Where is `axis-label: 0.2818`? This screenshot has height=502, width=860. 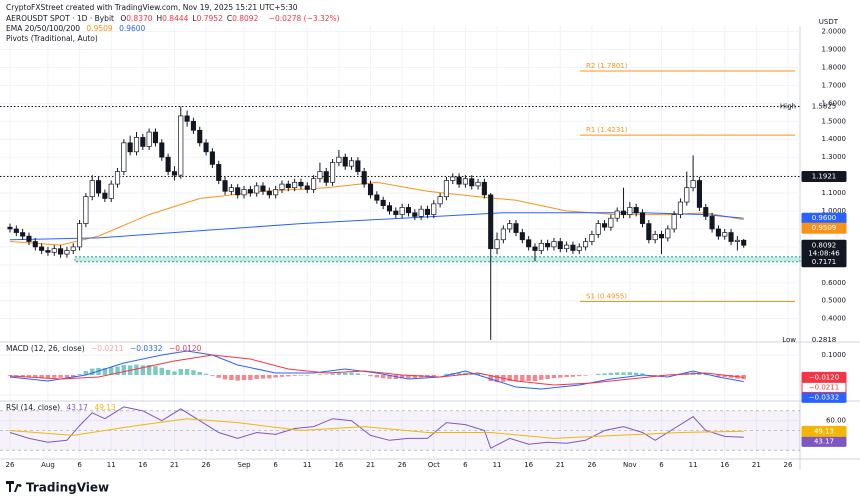
axis-label: 0.2818 is located at coordinates (824, 340).